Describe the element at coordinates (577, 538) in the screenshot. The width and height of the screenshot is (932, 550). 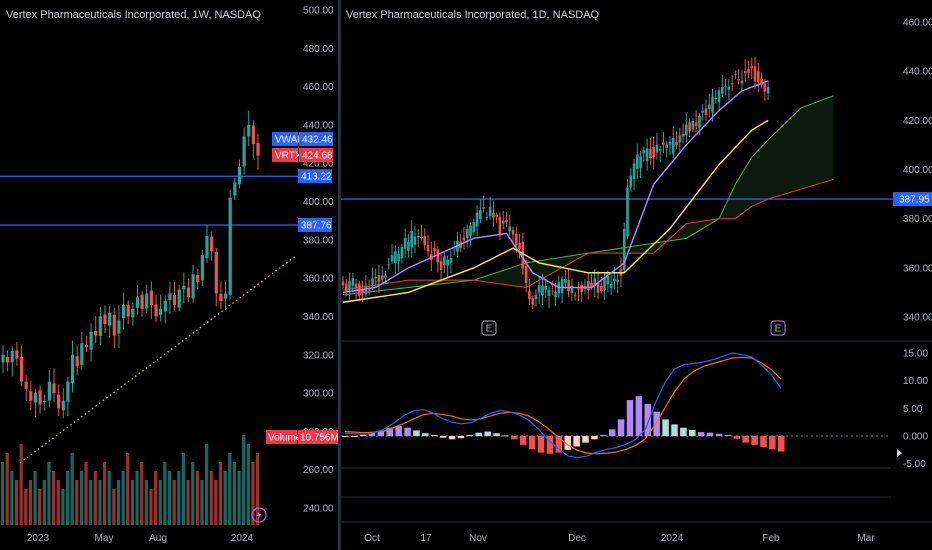
I see `time-tick-label: Dec` at that location.